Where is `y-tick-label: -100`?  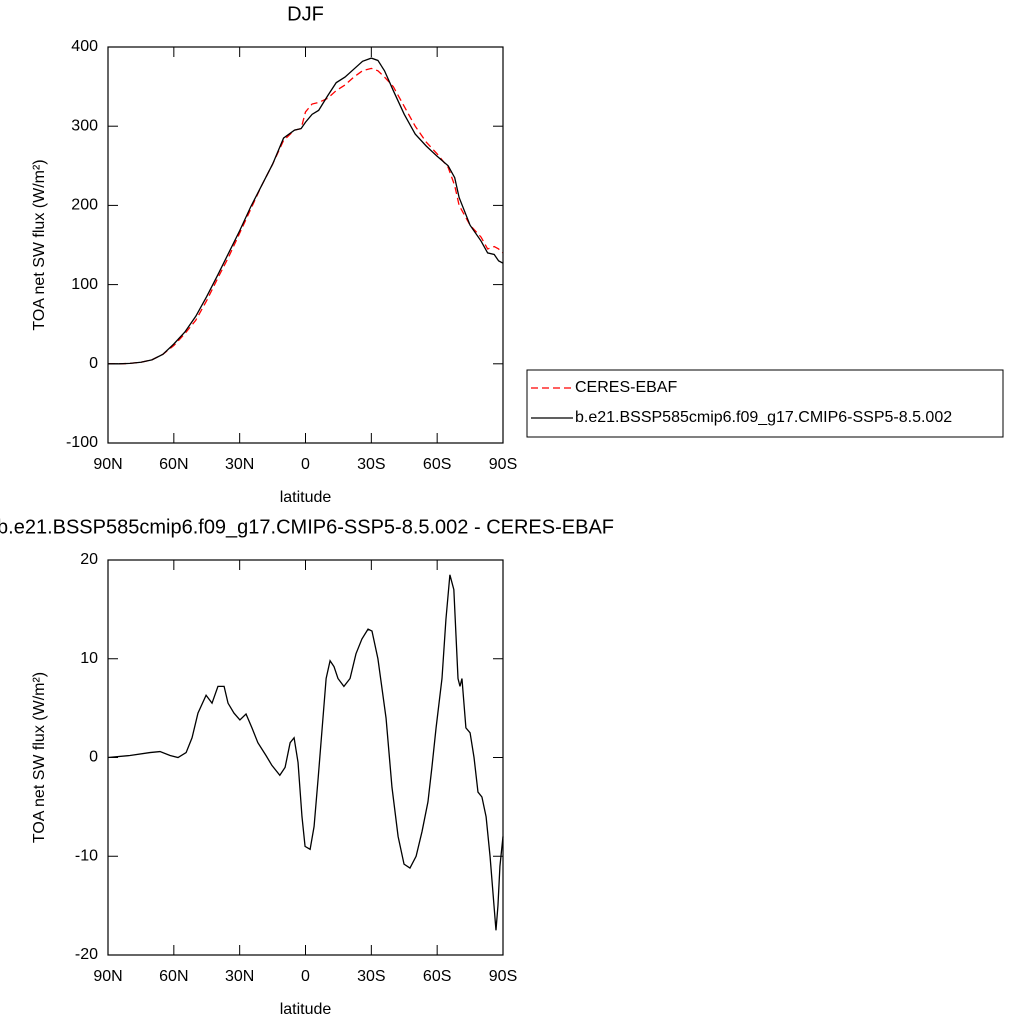 y-tick-label: -100 is located at coordinates (82, 442).